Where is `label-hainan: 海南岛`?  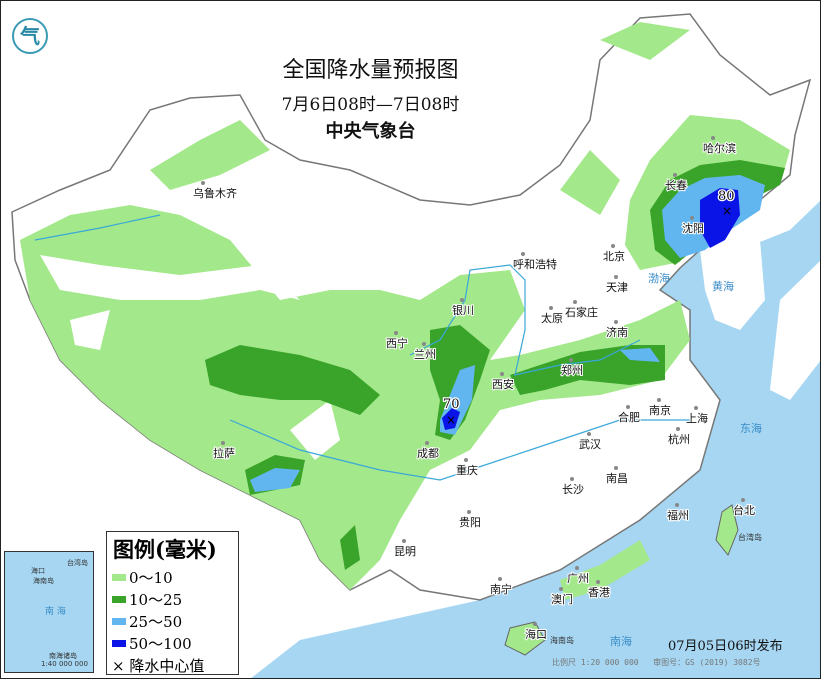 label-hainan: 海南岛 is located at coordinates (562, 640).